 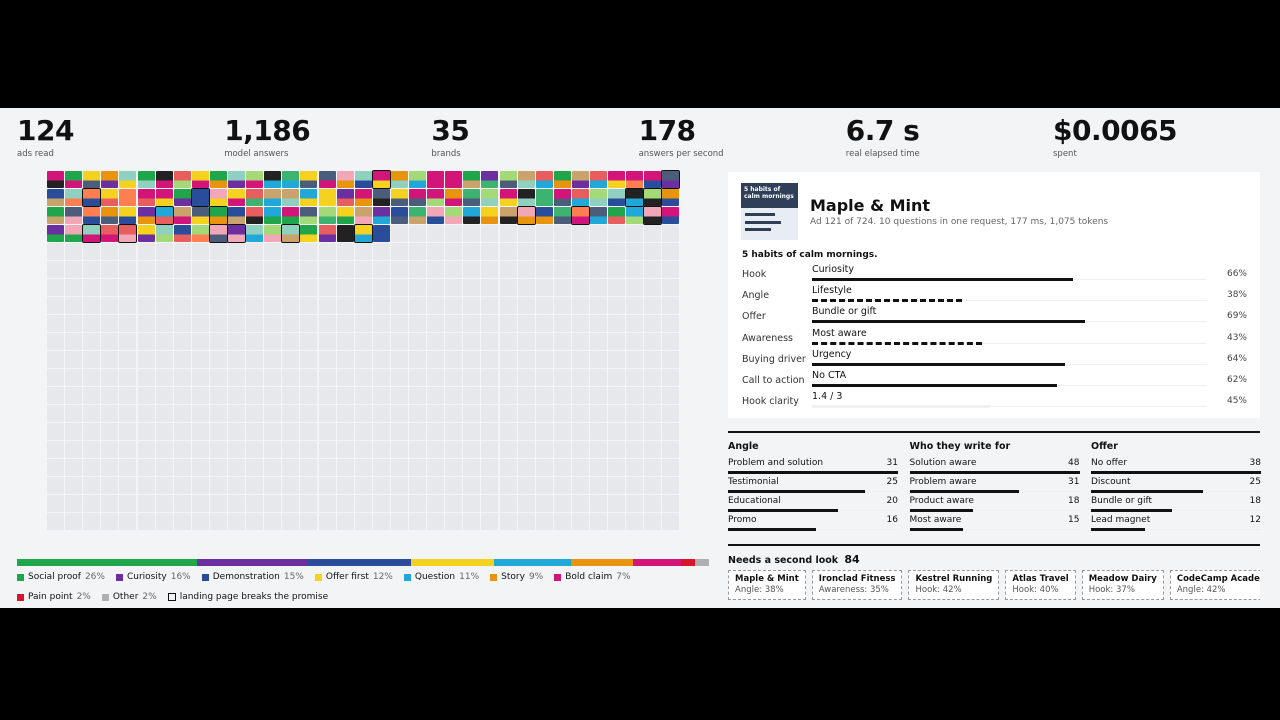 I want to click on review-card: Kestrel Running Hook: 42%, so click(x=954, y=585).